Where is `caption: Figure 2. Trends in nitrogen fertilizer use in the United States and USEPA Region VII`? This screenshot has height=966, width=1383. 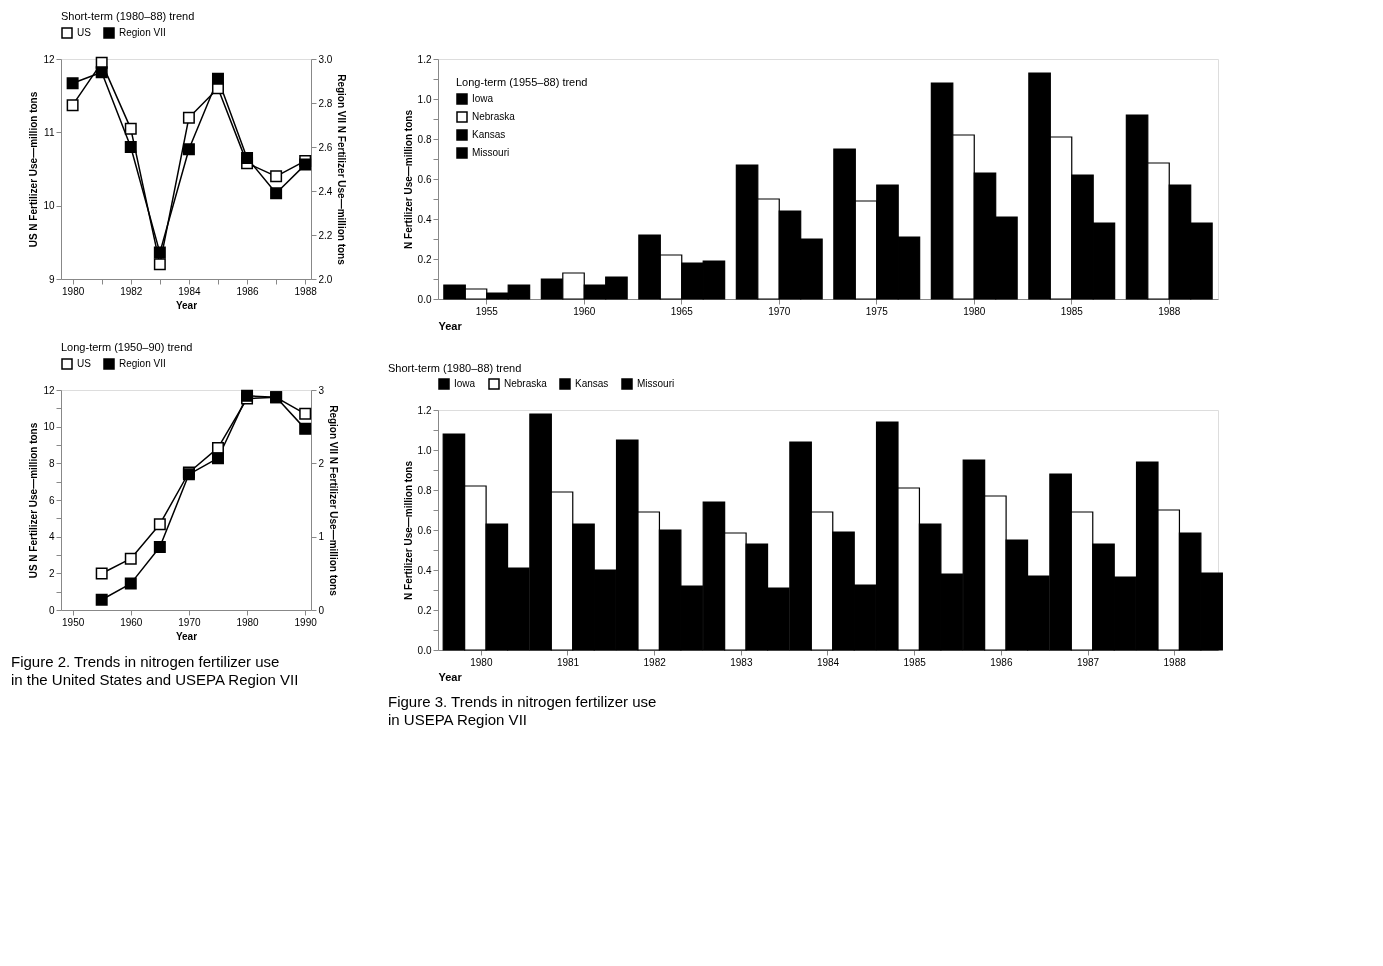
caption: Figure 2. Trends in nitrogen fertilizer use in the United States and USEPA Region VII is located at coordinates (155, 670).